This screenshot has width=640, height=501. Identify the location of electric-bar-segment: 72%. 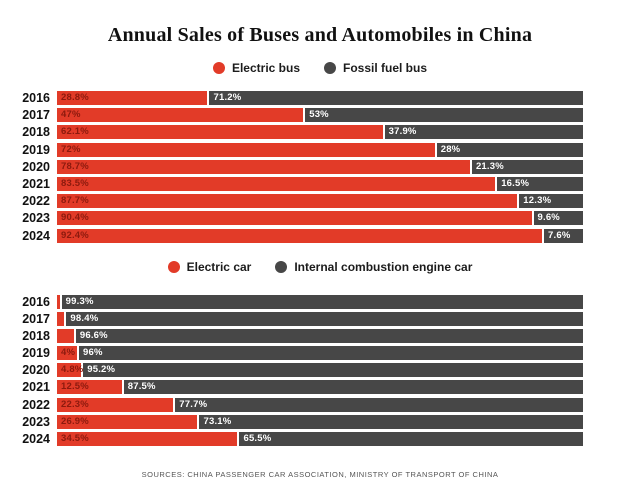
(246, 149).